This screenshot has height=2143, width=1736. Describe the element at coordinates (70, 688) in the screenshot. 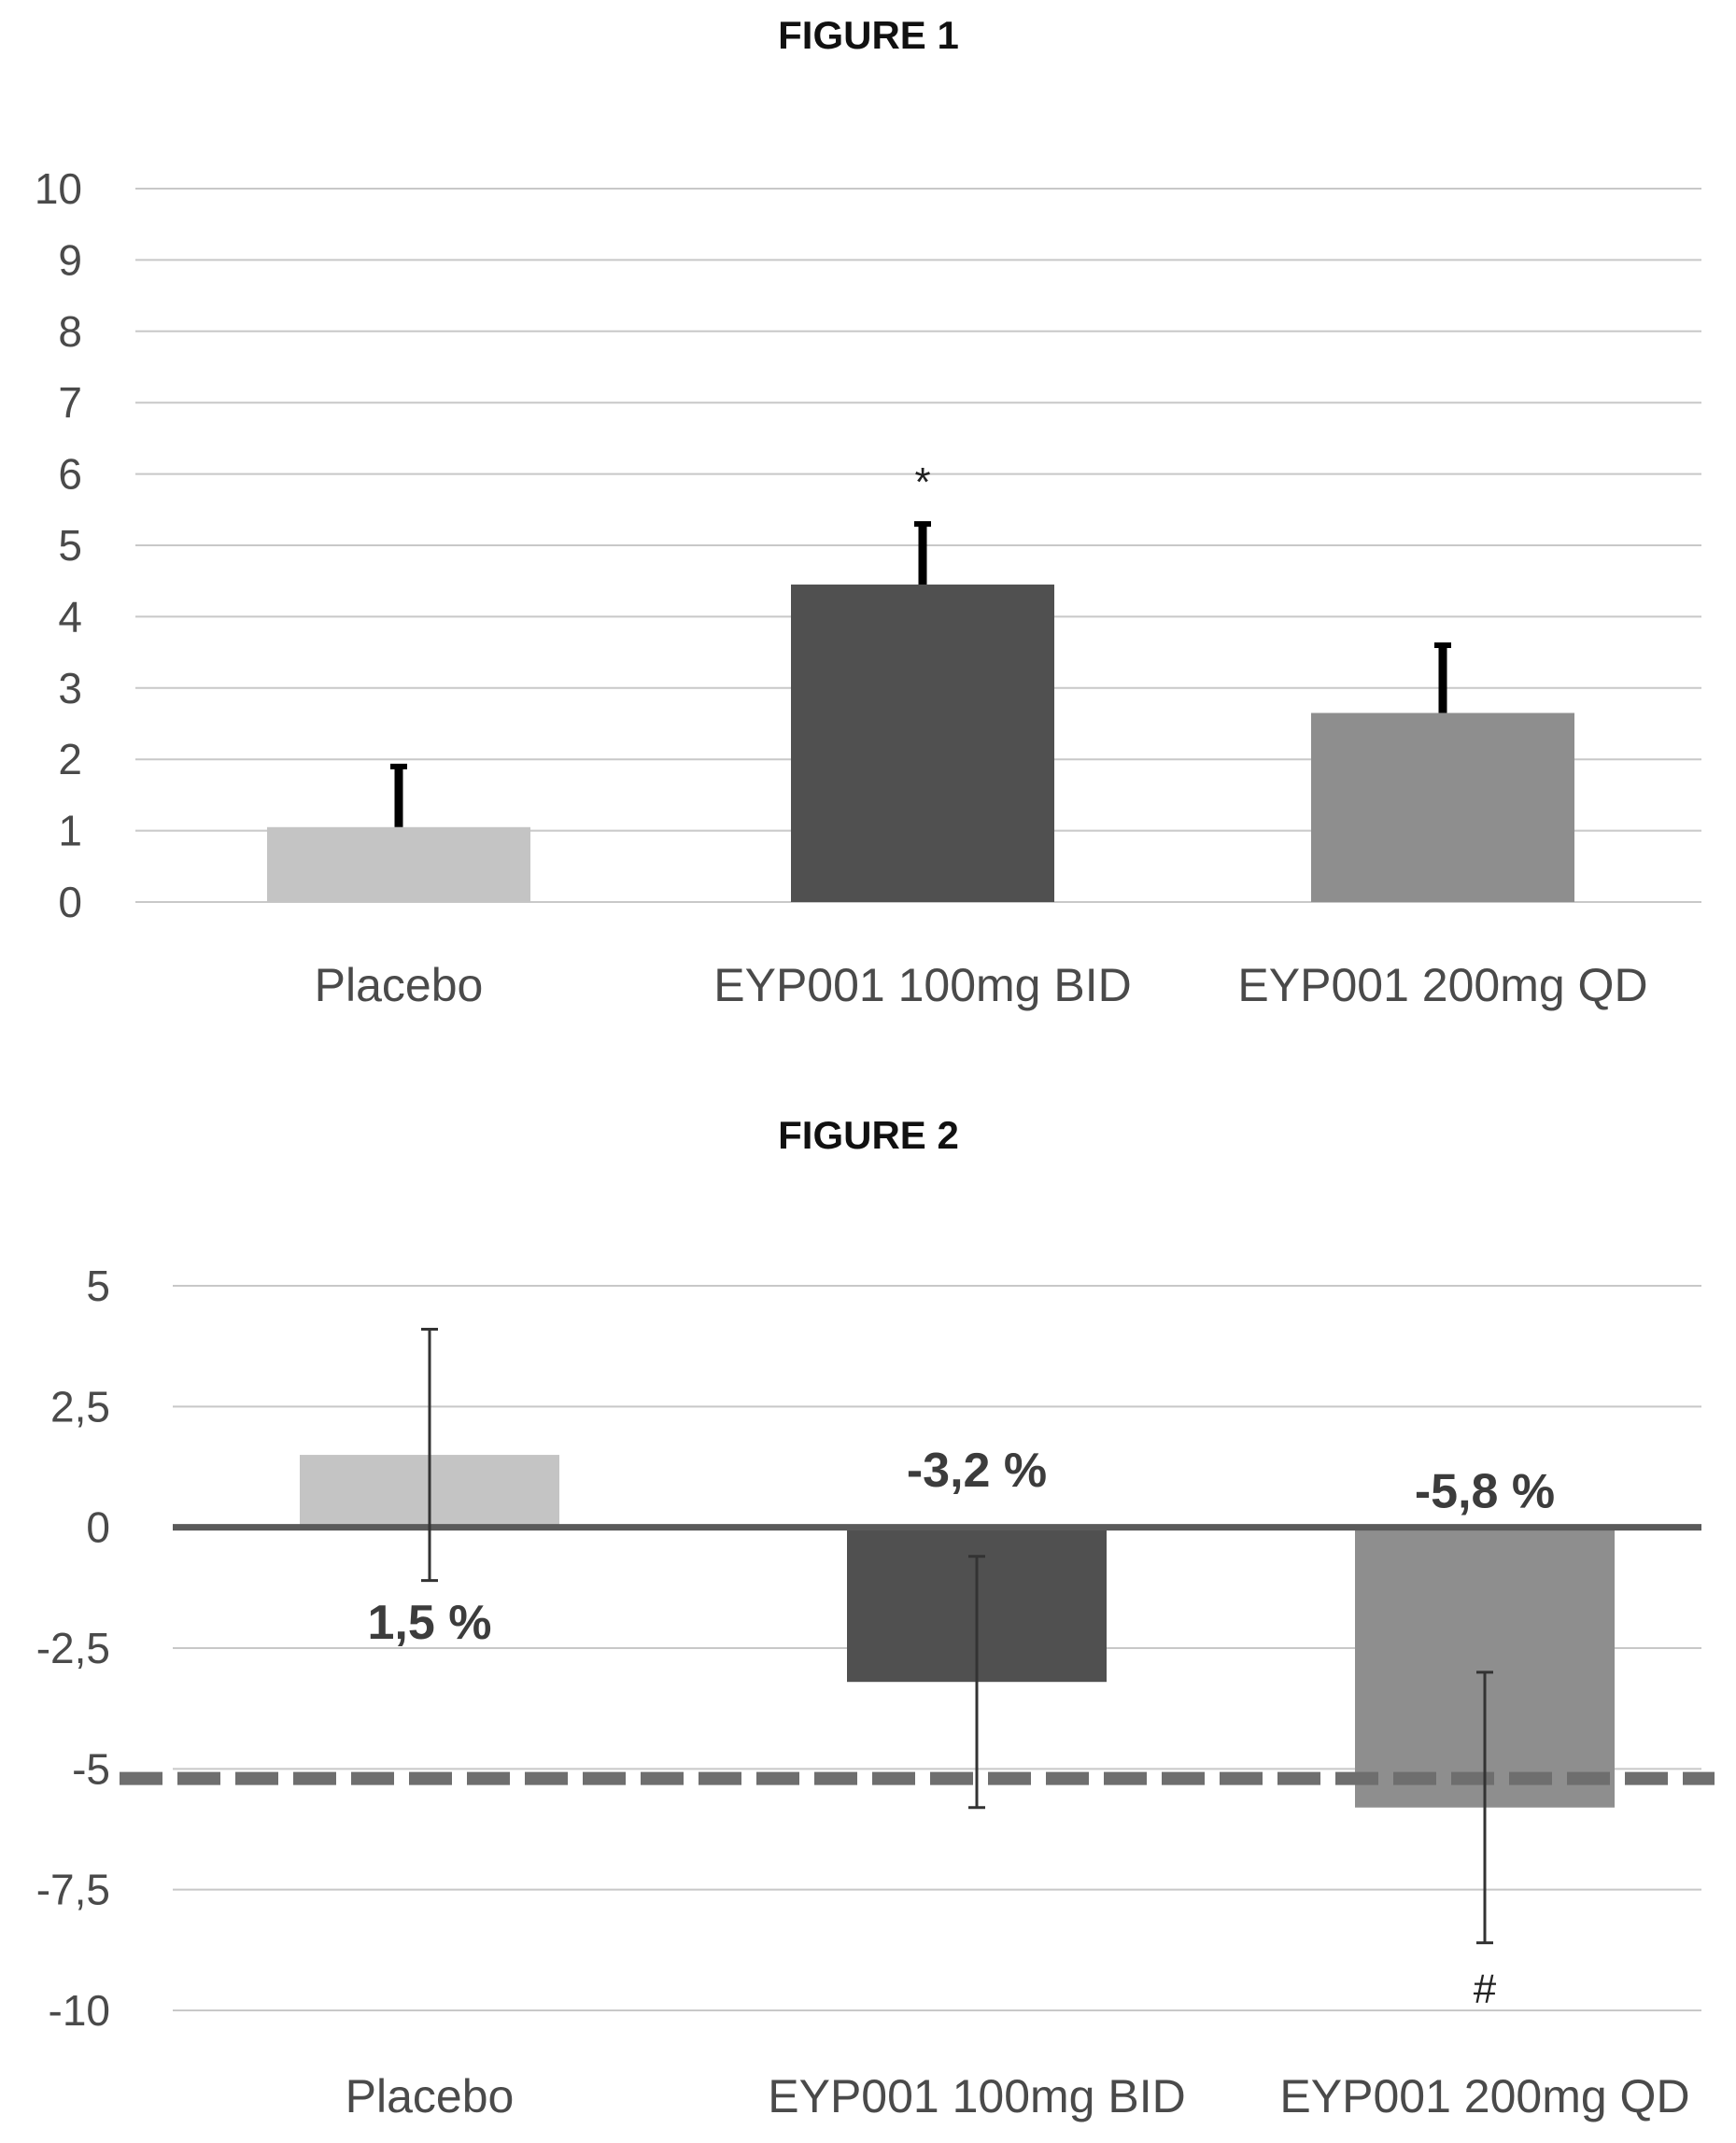

I see `y-tick-label: 3` at that location.